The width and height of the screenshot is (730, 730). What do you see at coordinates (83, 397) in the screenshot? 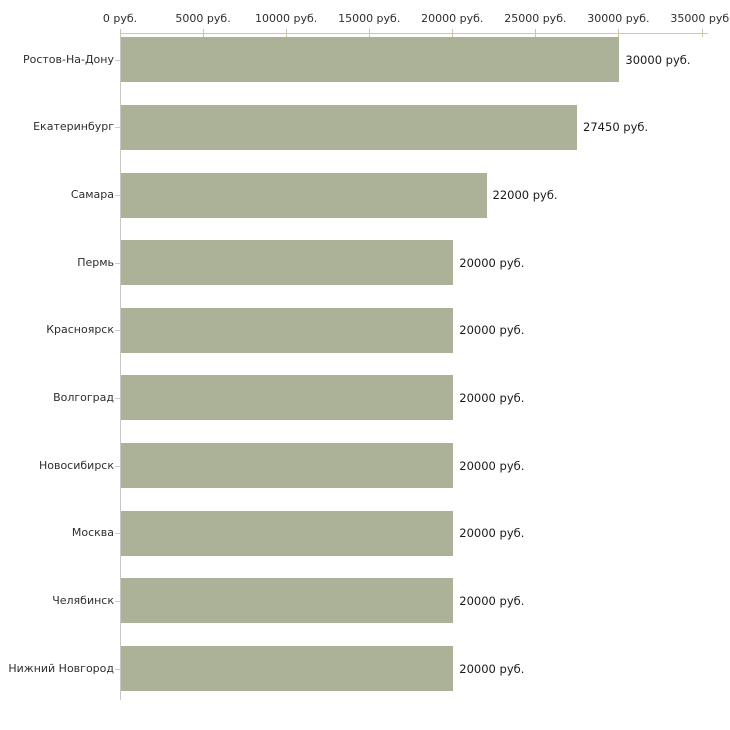
I see `category-label: Волгоград` at bounding box center [83, 397].